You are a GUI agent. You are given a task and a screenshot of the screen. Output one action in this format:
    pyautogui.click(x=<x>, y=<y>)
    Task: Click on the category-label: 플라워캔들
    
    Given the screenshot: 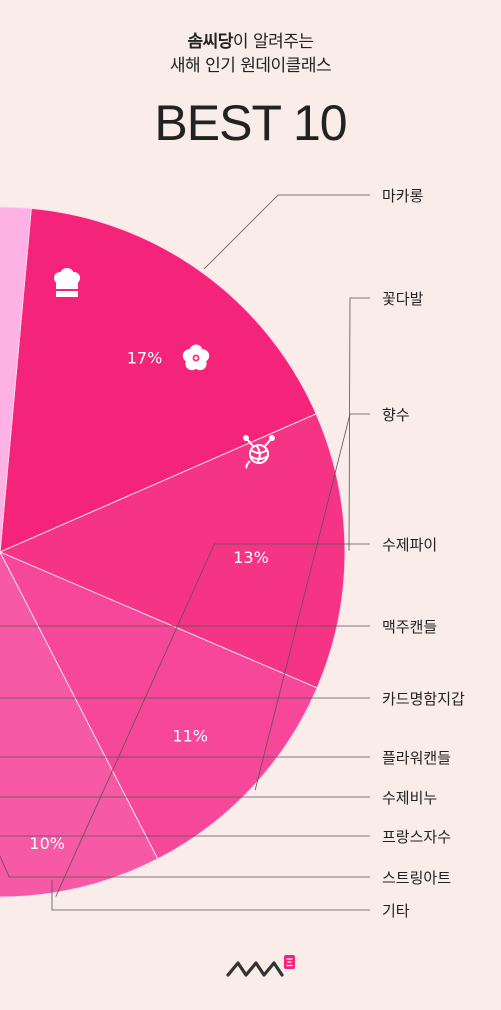 What is the action you would take?
    pyautogui.click(x=416, y=758)
    